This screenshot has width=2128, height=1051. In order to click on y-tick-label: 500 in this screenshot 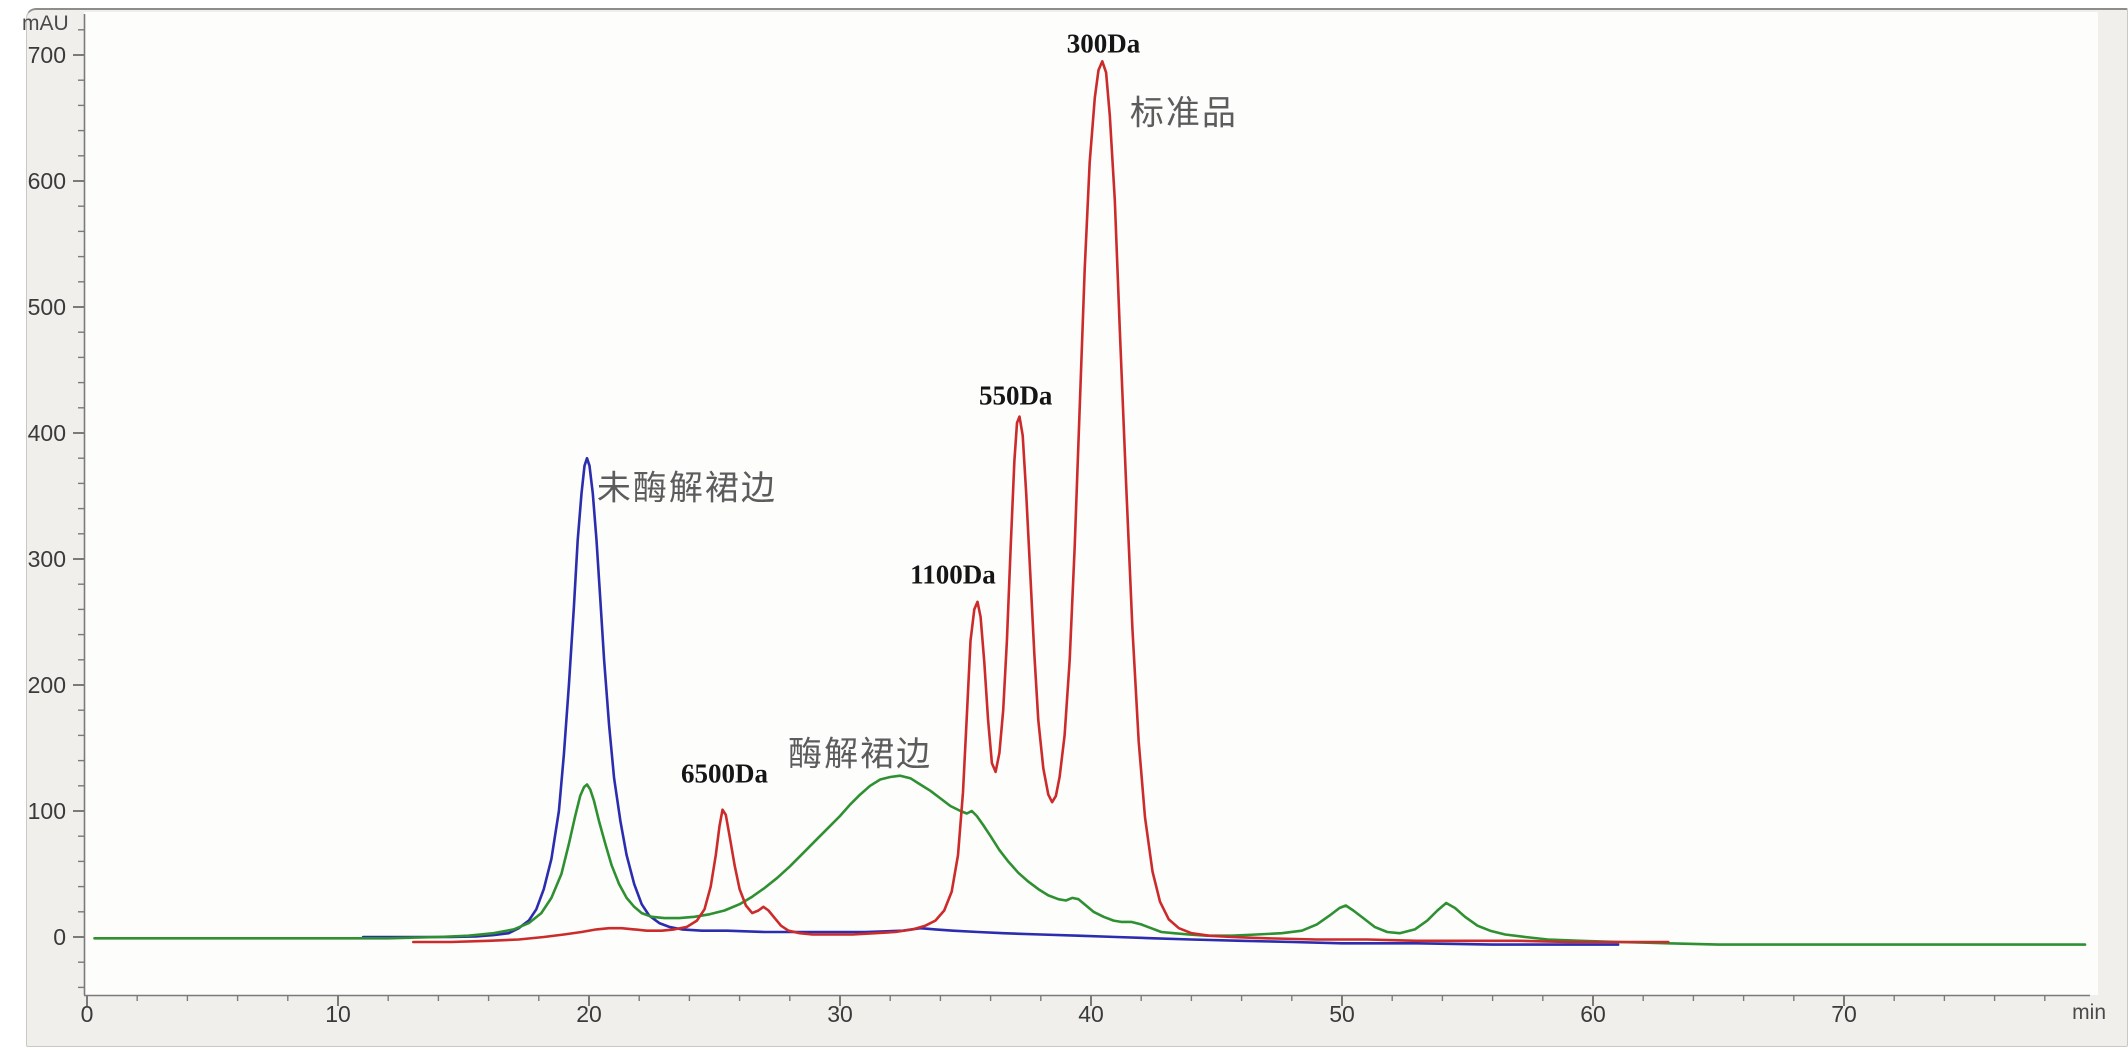, I will do `click(47, 307)`.